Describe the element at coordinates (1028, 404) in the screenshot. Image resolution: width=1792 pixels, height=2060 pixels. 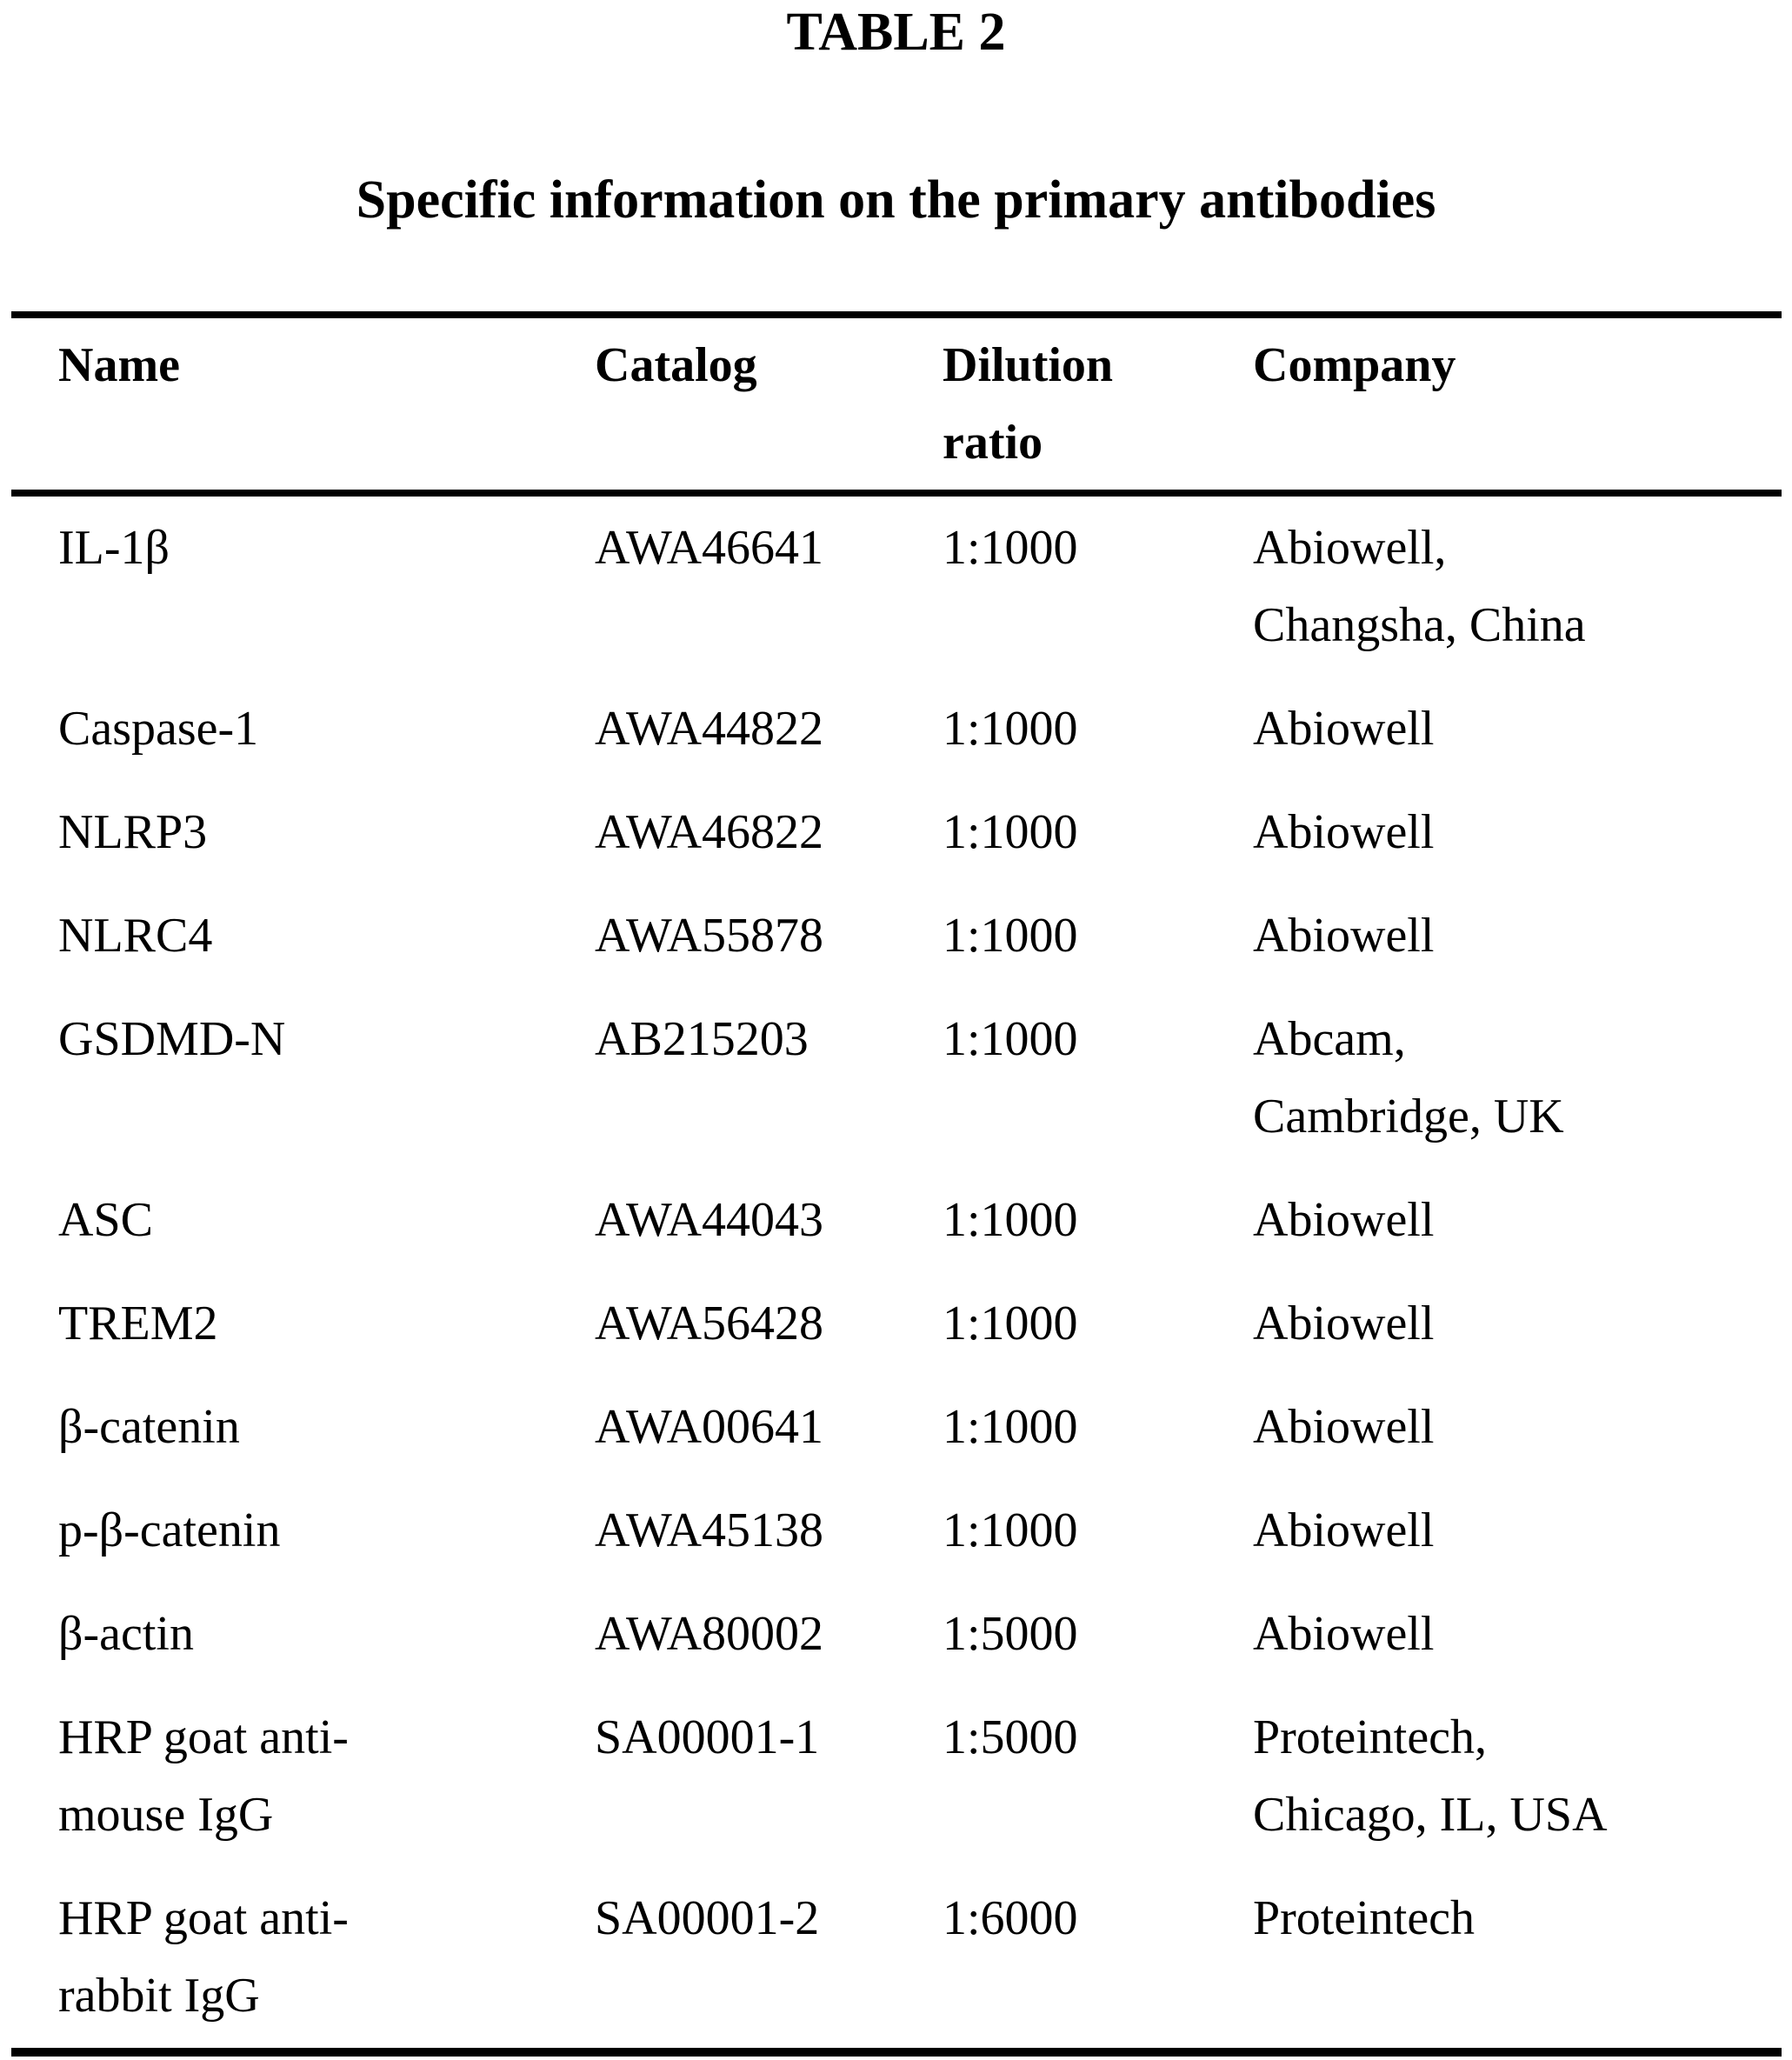
I see `col-header-dilution: Dilution ratio` at that location.